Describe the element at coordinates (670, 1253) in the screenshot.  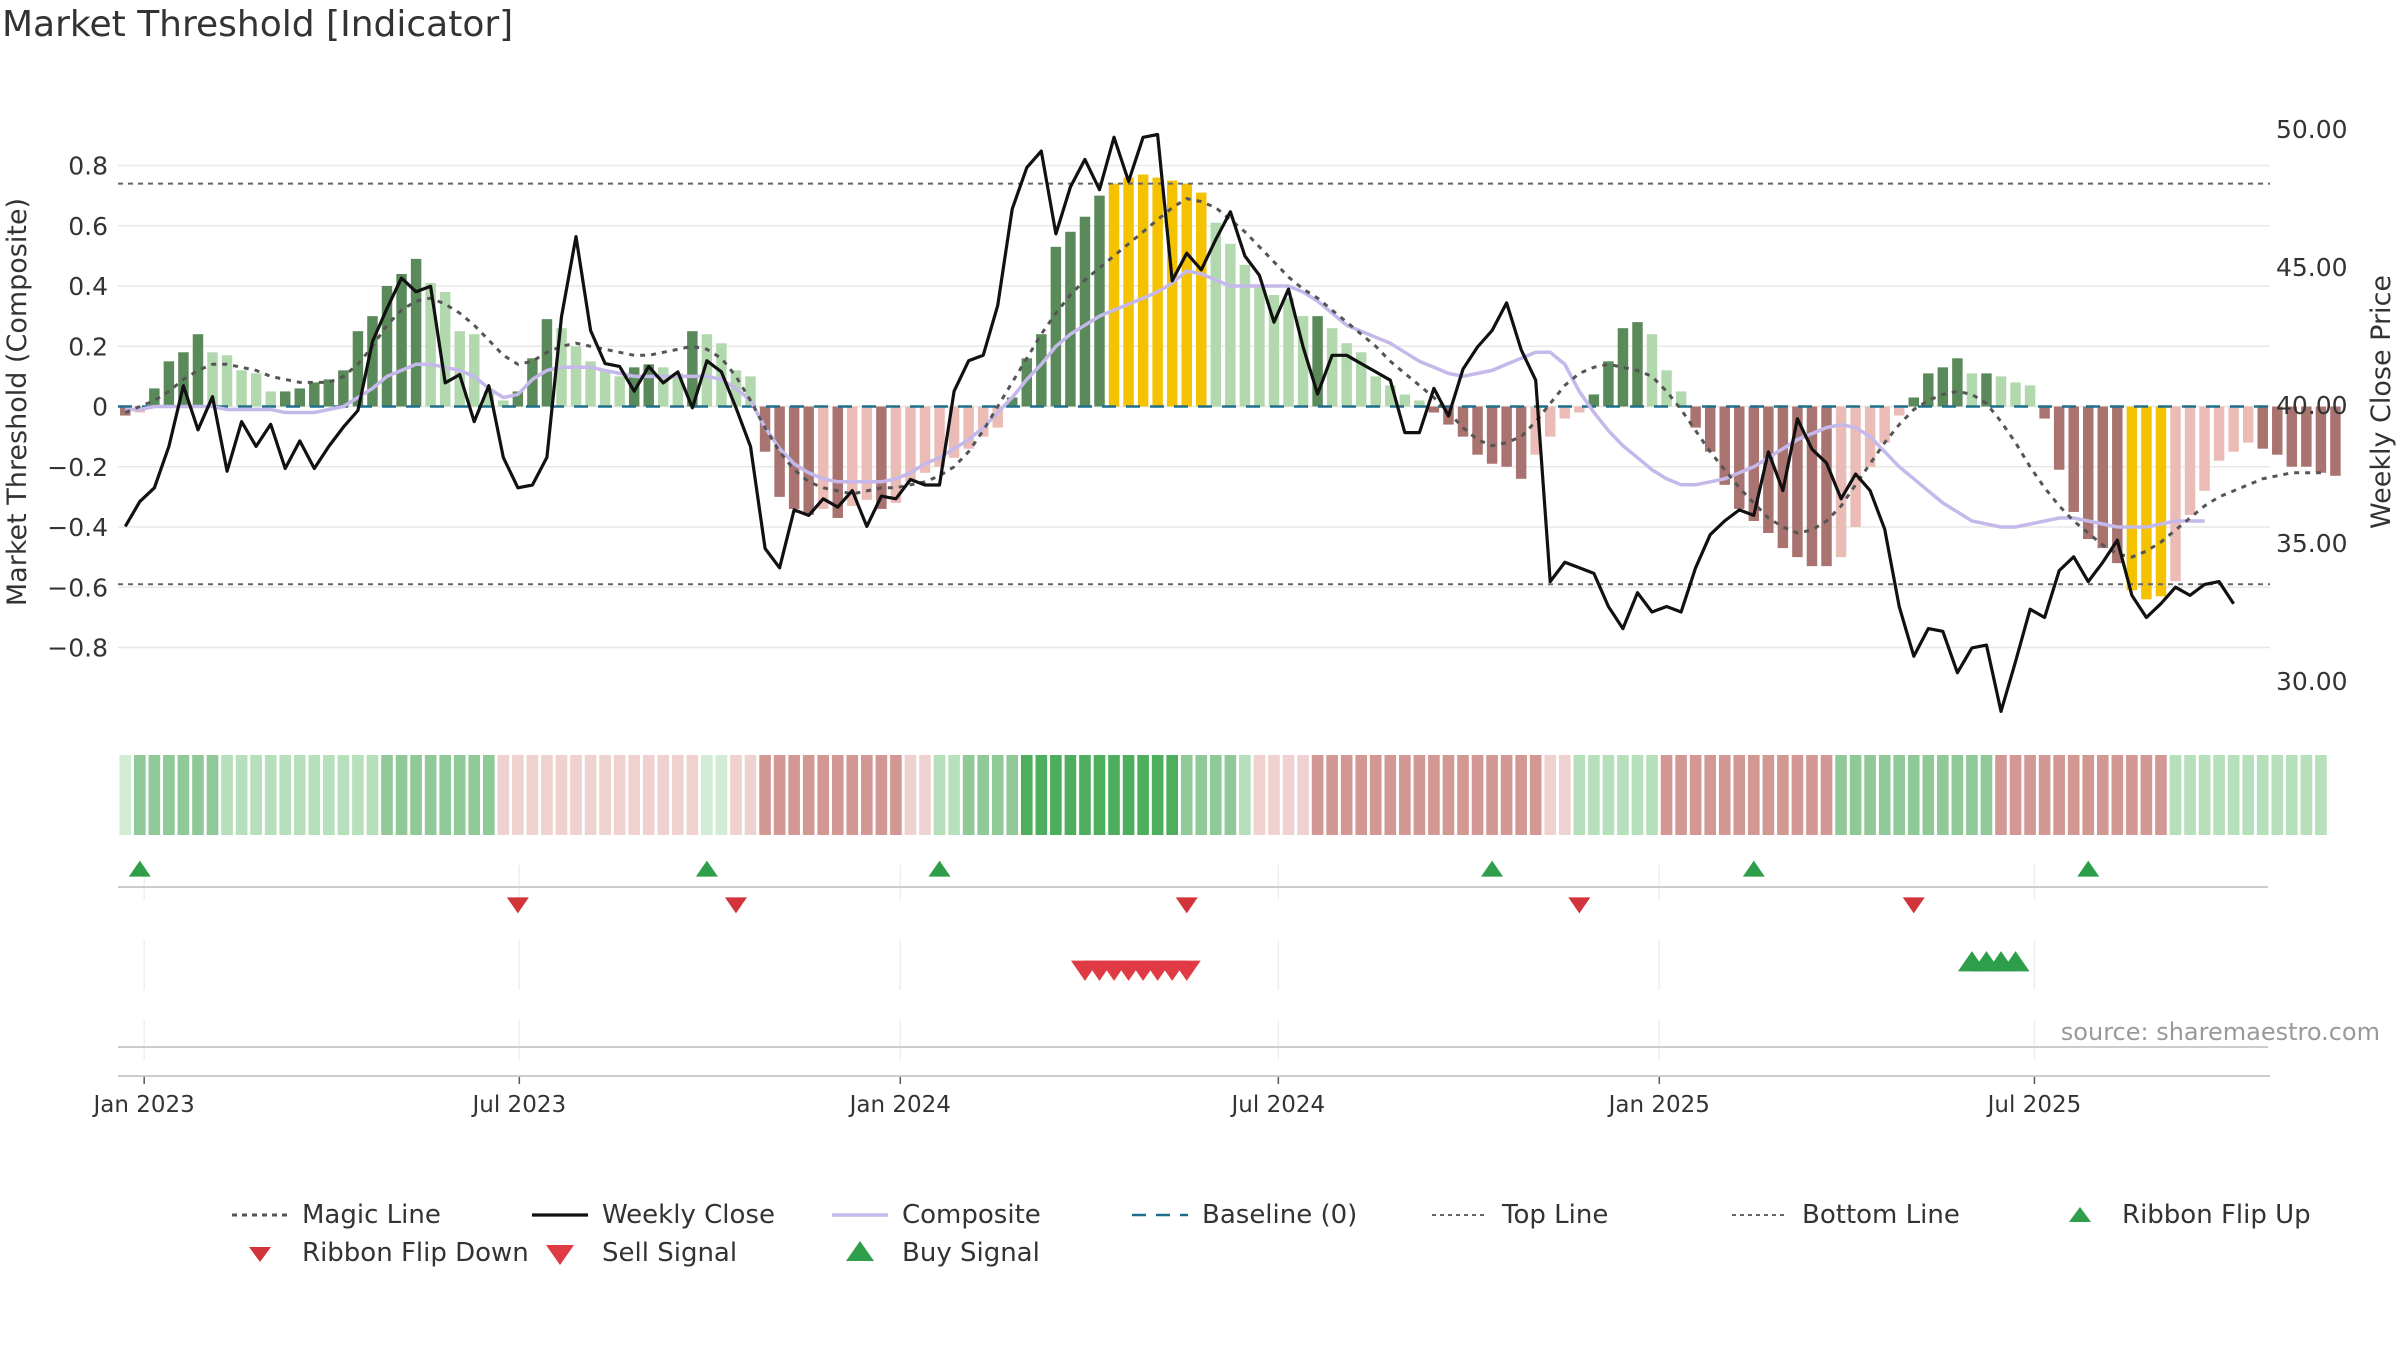
I see `legend-label: Sell Signal` at that location.